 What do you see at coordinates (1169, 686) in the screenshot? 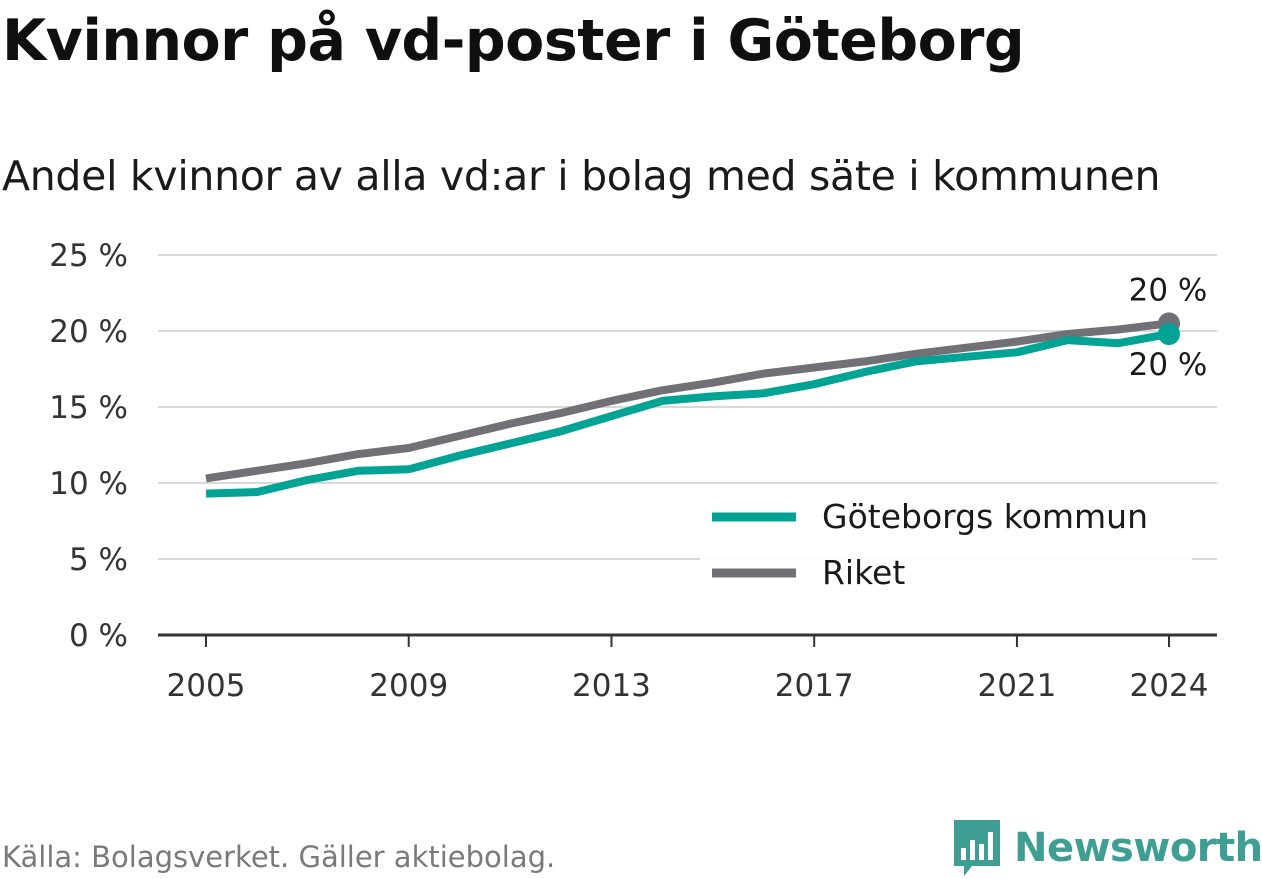
I see `x-tick-label: 2024` at bounding box center [1169, 686].